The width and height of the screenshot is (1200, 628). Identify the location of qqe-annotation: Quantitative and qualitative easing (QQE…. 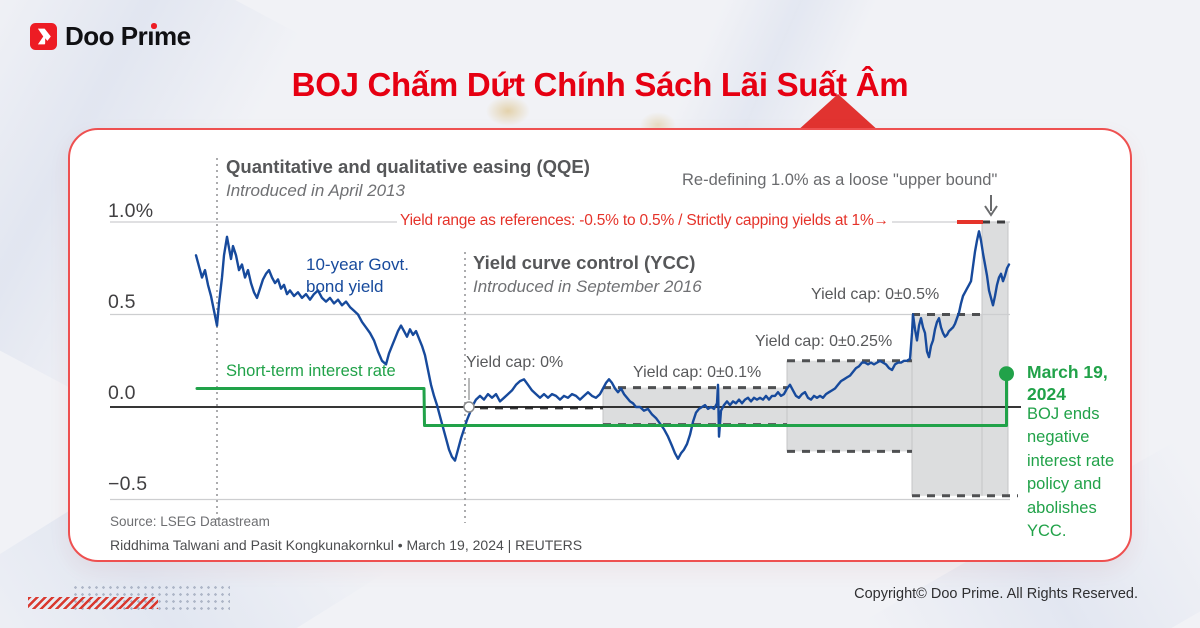
(408, 178).